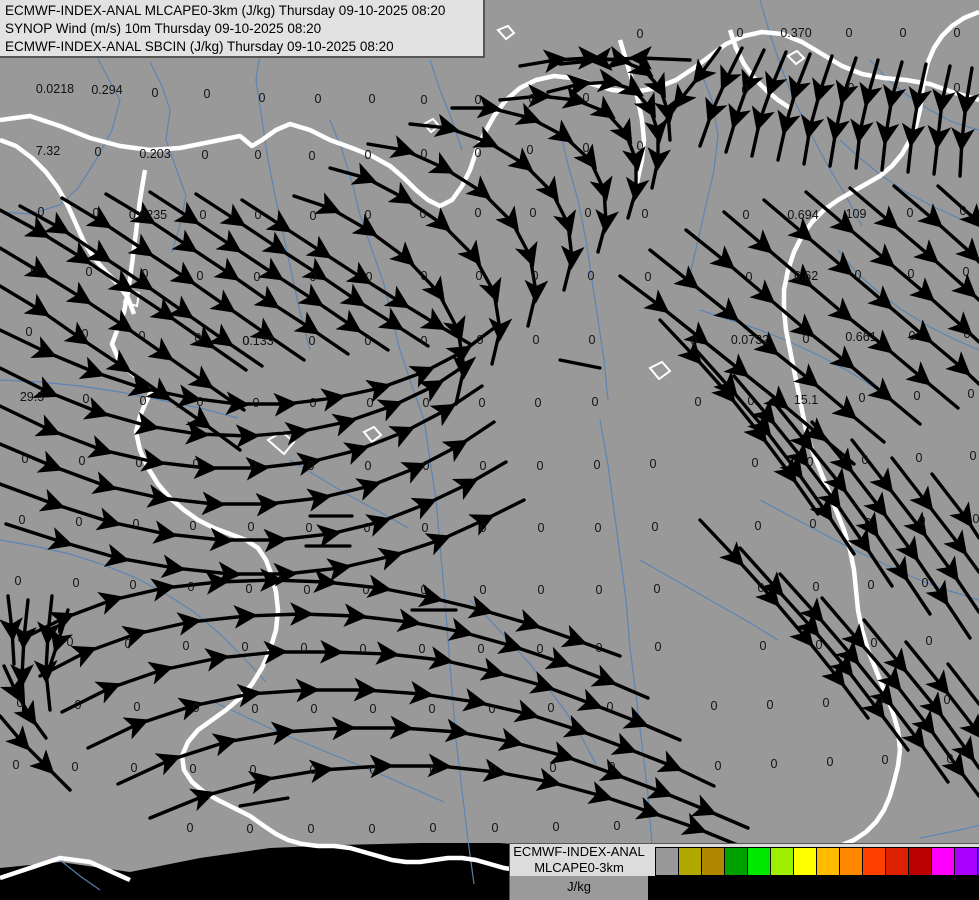 This screenshot has height=900, width=979. I want to click on station-value-label: 0.0218, so click(55, 89).